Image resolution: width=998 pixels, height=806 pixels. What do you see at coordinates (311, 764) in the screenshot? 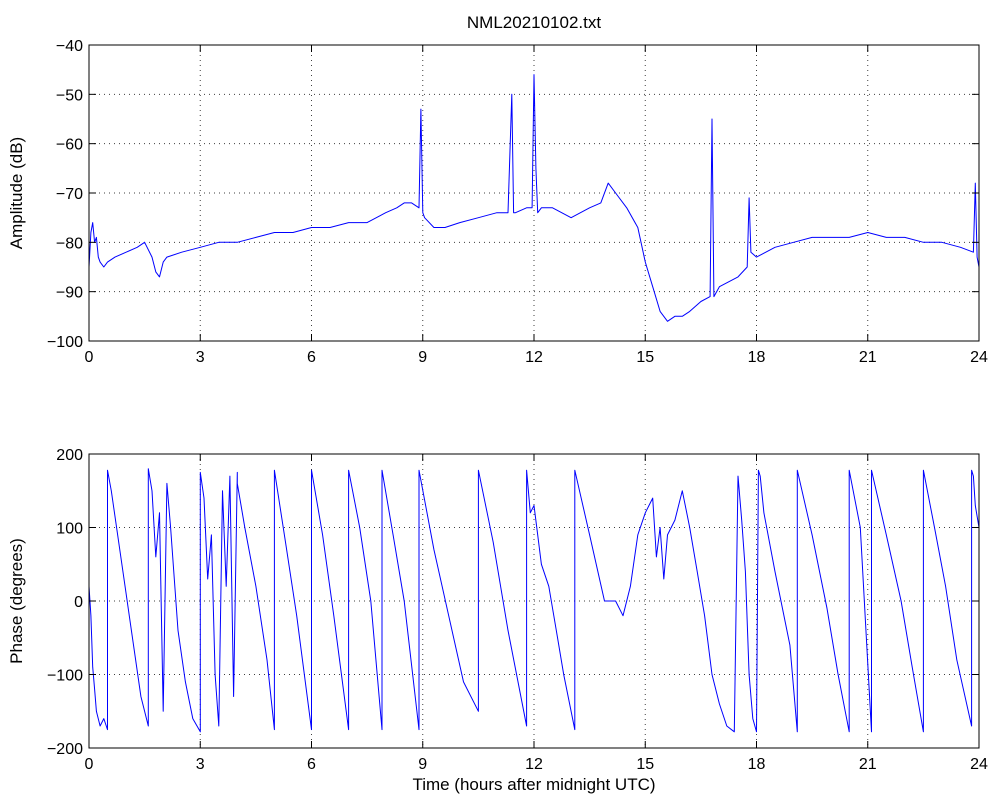
I see `phase-xtick-label: 6` at bounding box center [311, 764].